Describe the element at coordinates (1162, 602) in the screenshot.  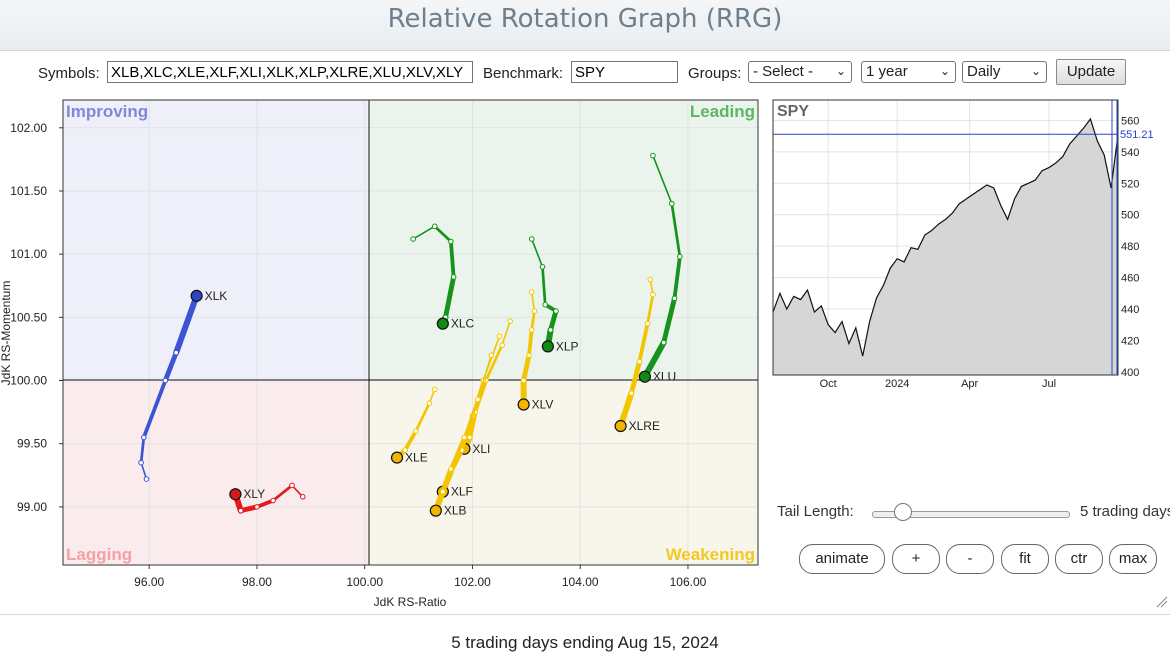
I see `resize-handle-icon` at that location.